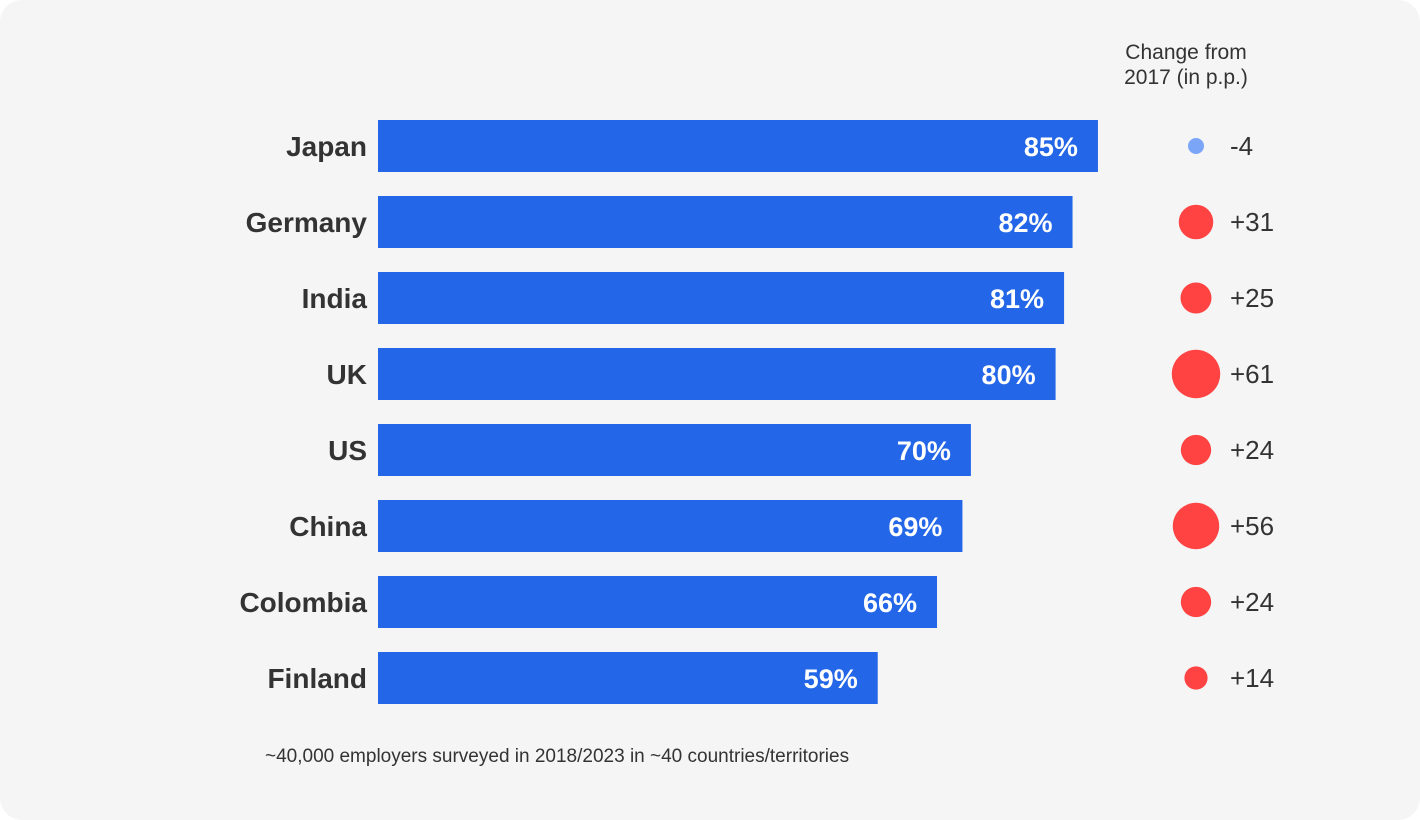 Image resolution: width=1420 pixels, height=820 pixels. Describe the element at coordinates (317, 678) in the screenshot. I see `category-label: Finland` at that location.